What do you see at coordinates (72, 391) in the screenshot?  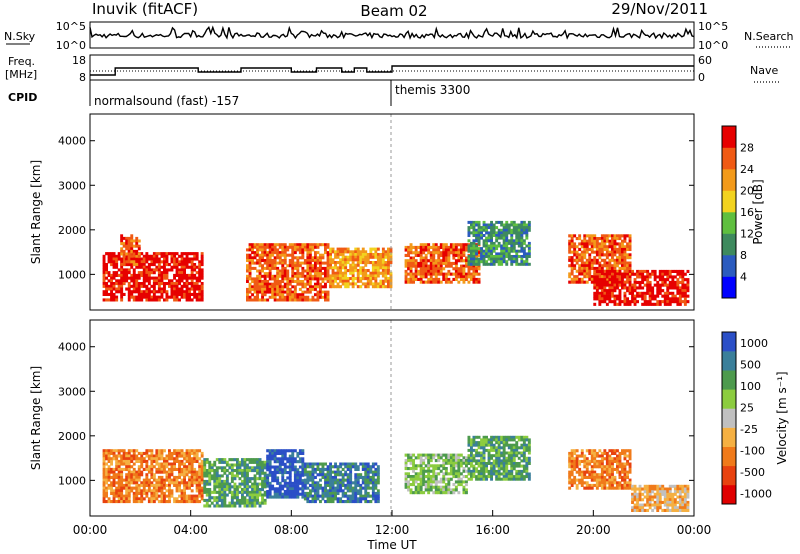 I see `velocity-ytick-label-2: 3000` at bounding box center [72, 391].